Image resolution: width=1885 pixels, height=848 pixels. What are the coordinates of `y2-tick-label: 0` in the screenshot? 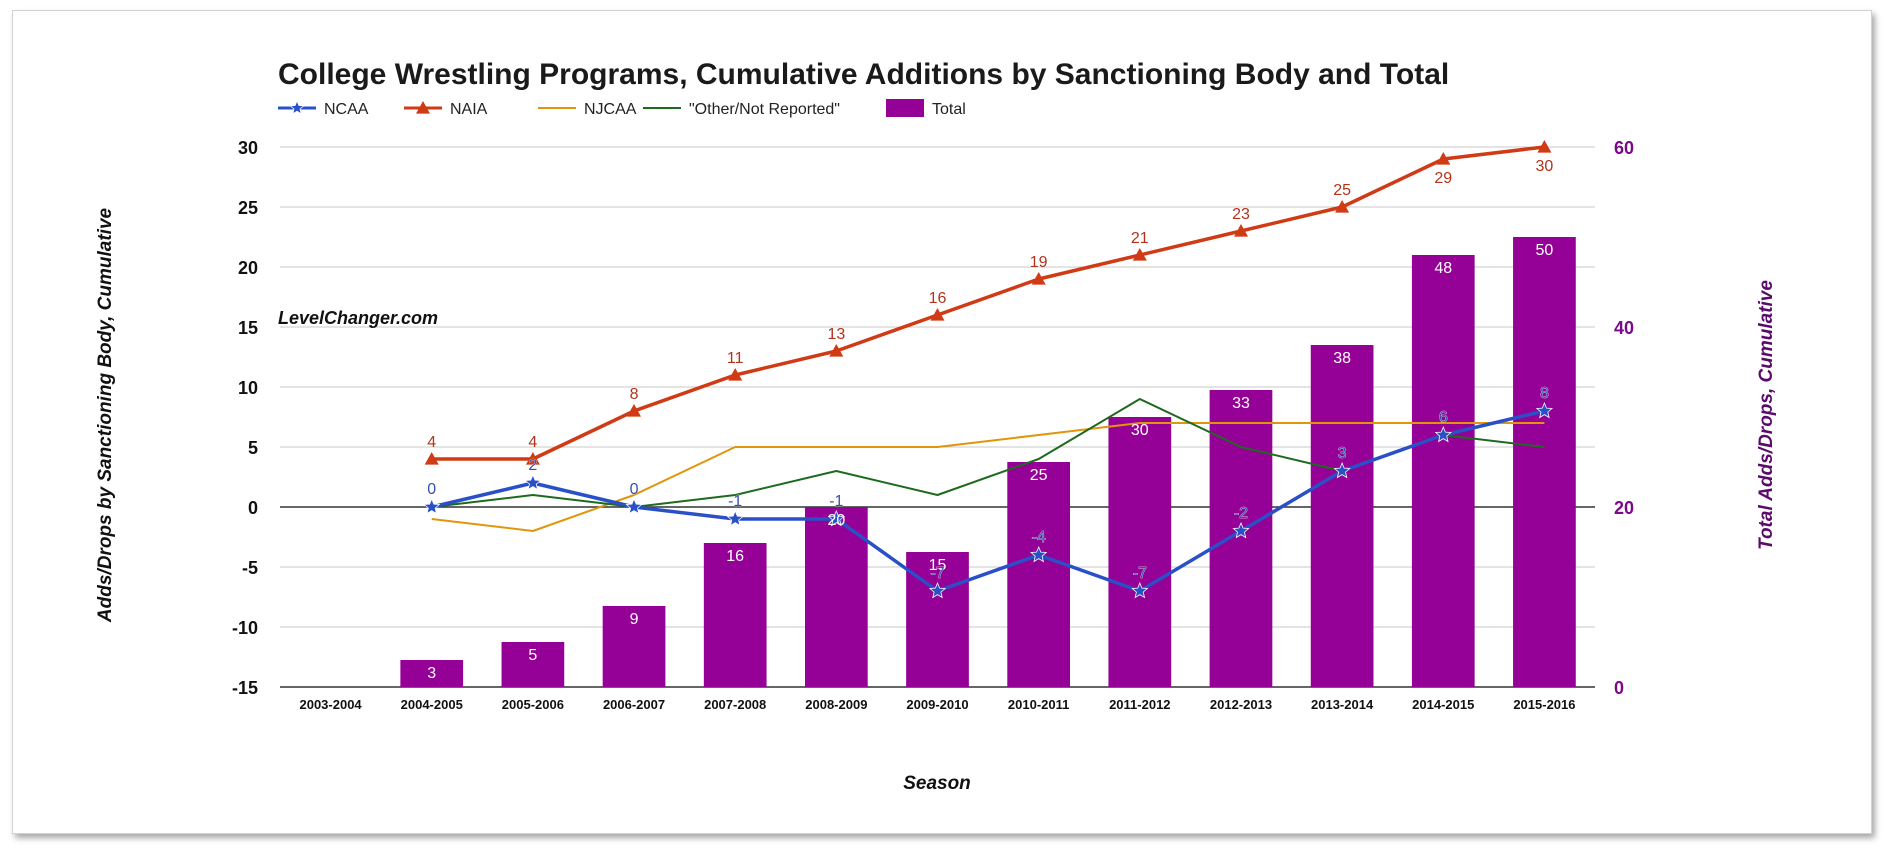 It's located at (1619, 688).